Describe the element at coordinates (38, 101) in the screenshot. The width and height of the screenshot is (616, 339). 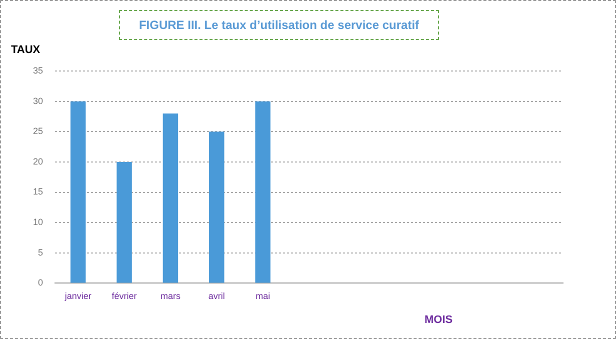
I see `y-tick-label: 30` at that location.